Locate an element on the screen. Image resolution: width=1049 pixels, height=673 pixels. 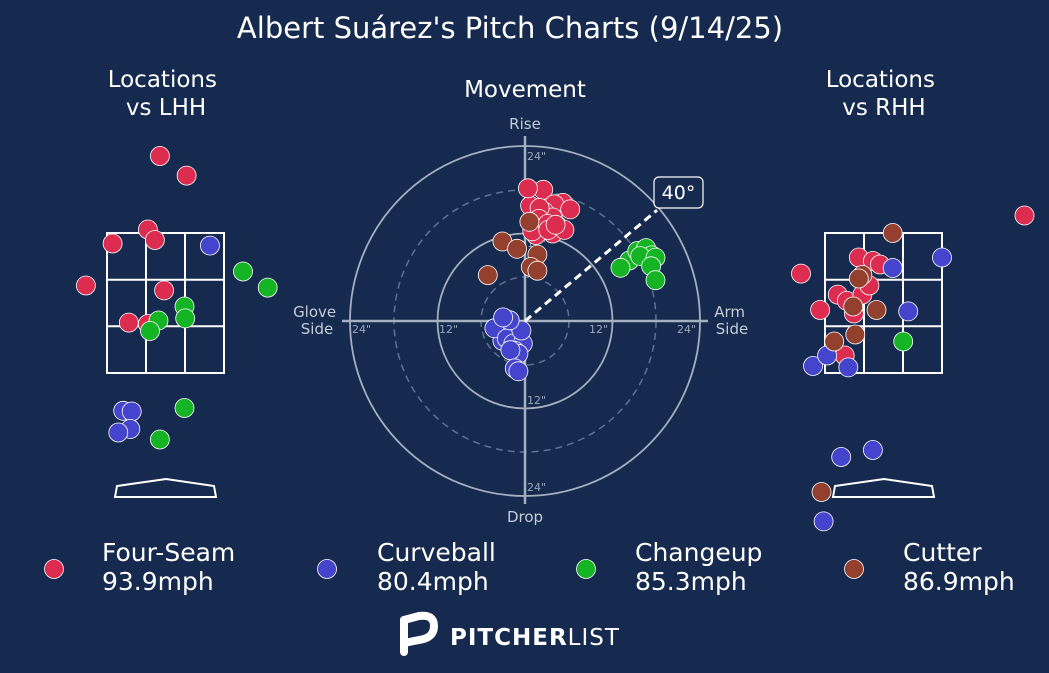
ring-label-right-24: 24" is located at coordinates (686, 329).